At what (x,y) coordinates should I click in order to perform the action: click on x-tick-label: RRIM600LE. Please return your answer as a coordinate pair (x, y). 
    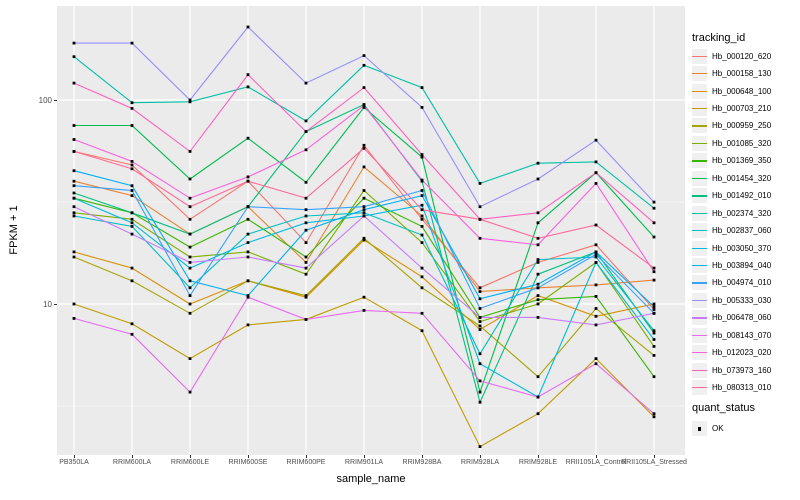
    Looking at the image, I should click on (190, 462).